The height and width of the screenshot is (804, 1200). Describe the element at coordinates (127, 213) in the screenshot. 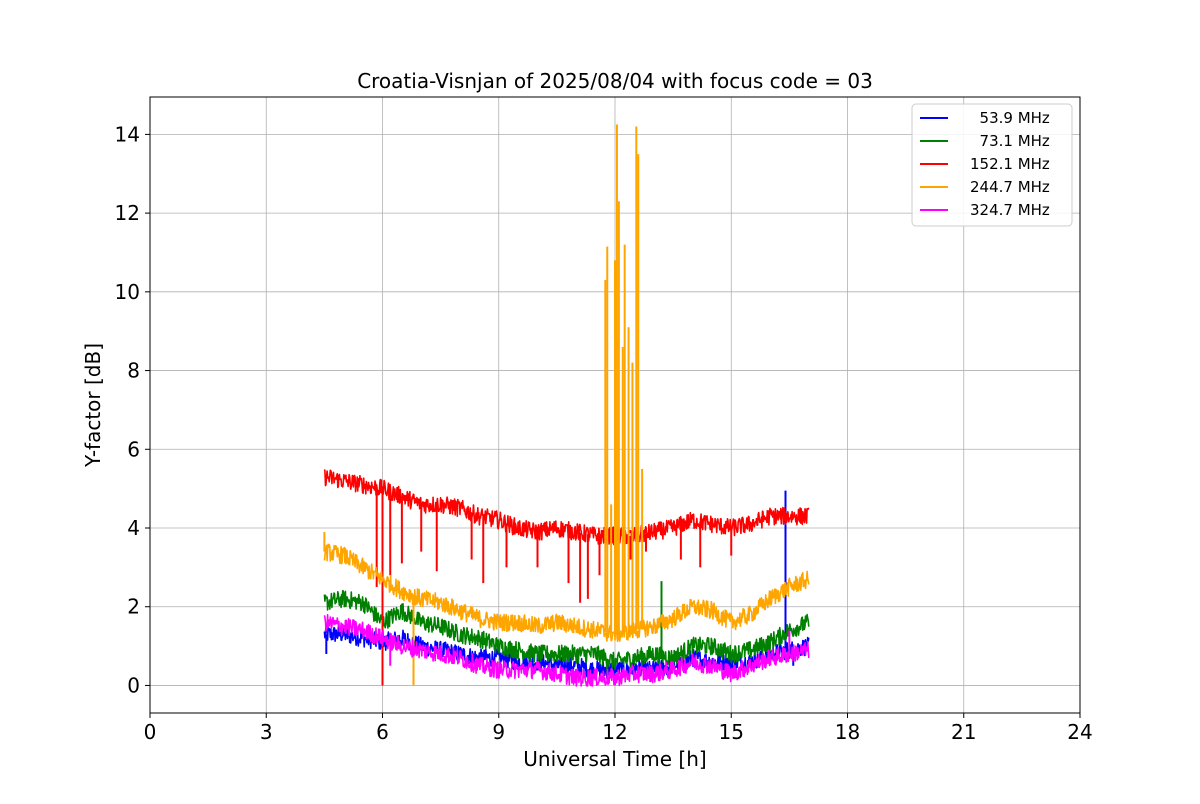

I see `y-tick-label: 12` at that location.